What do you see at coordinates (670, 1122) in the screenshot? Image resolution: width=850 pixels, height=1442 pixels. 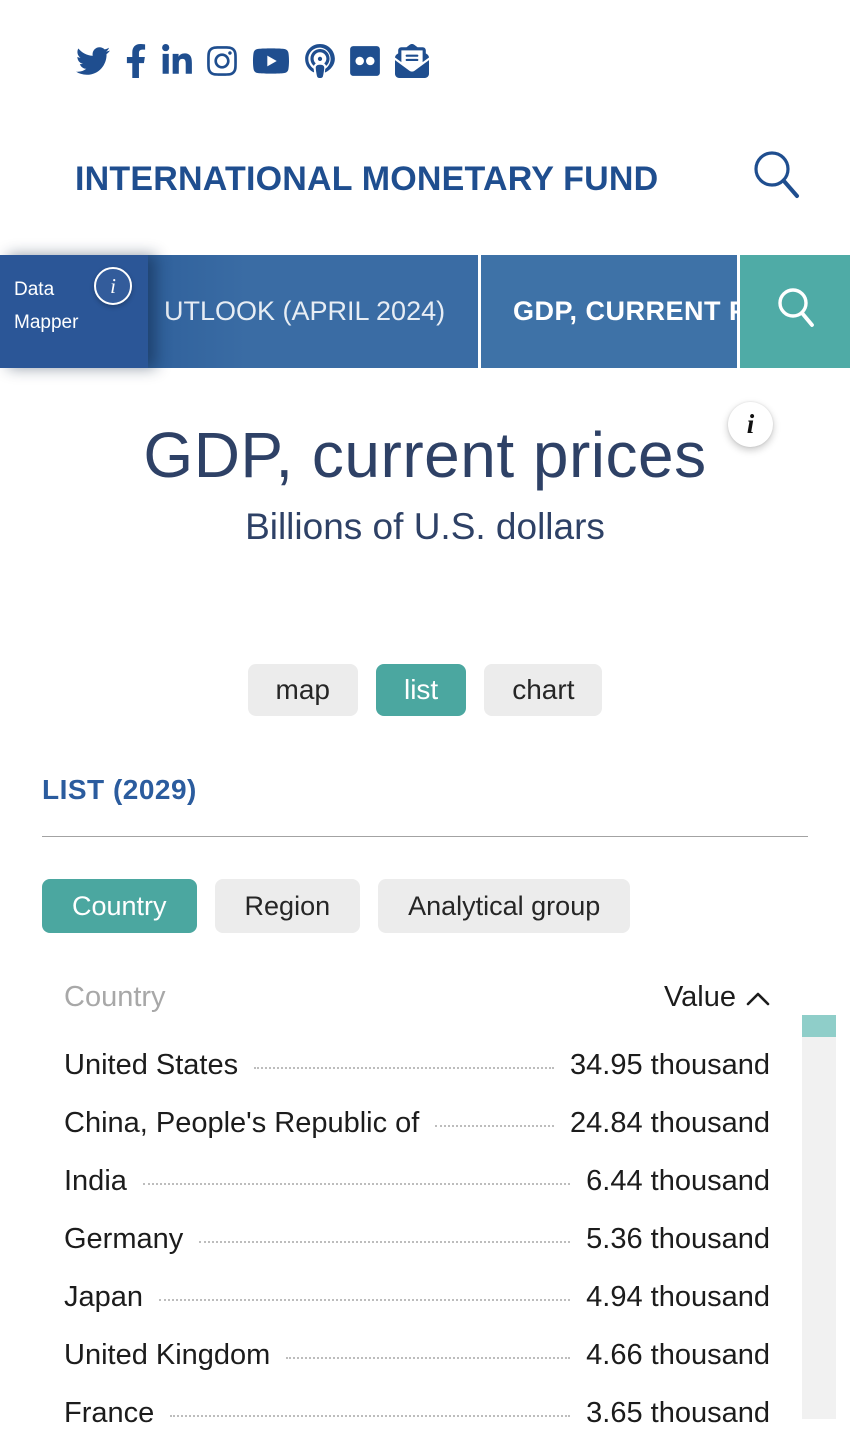 I see `country-value: 24.84 thousand` at bounding box center [670, 1122].